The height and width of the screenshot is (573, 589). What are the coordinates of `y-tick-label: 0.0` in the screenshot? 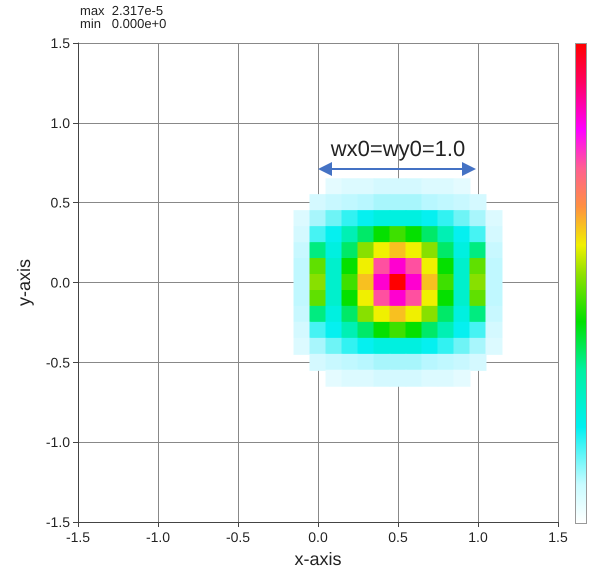 It's located at (60, 282).